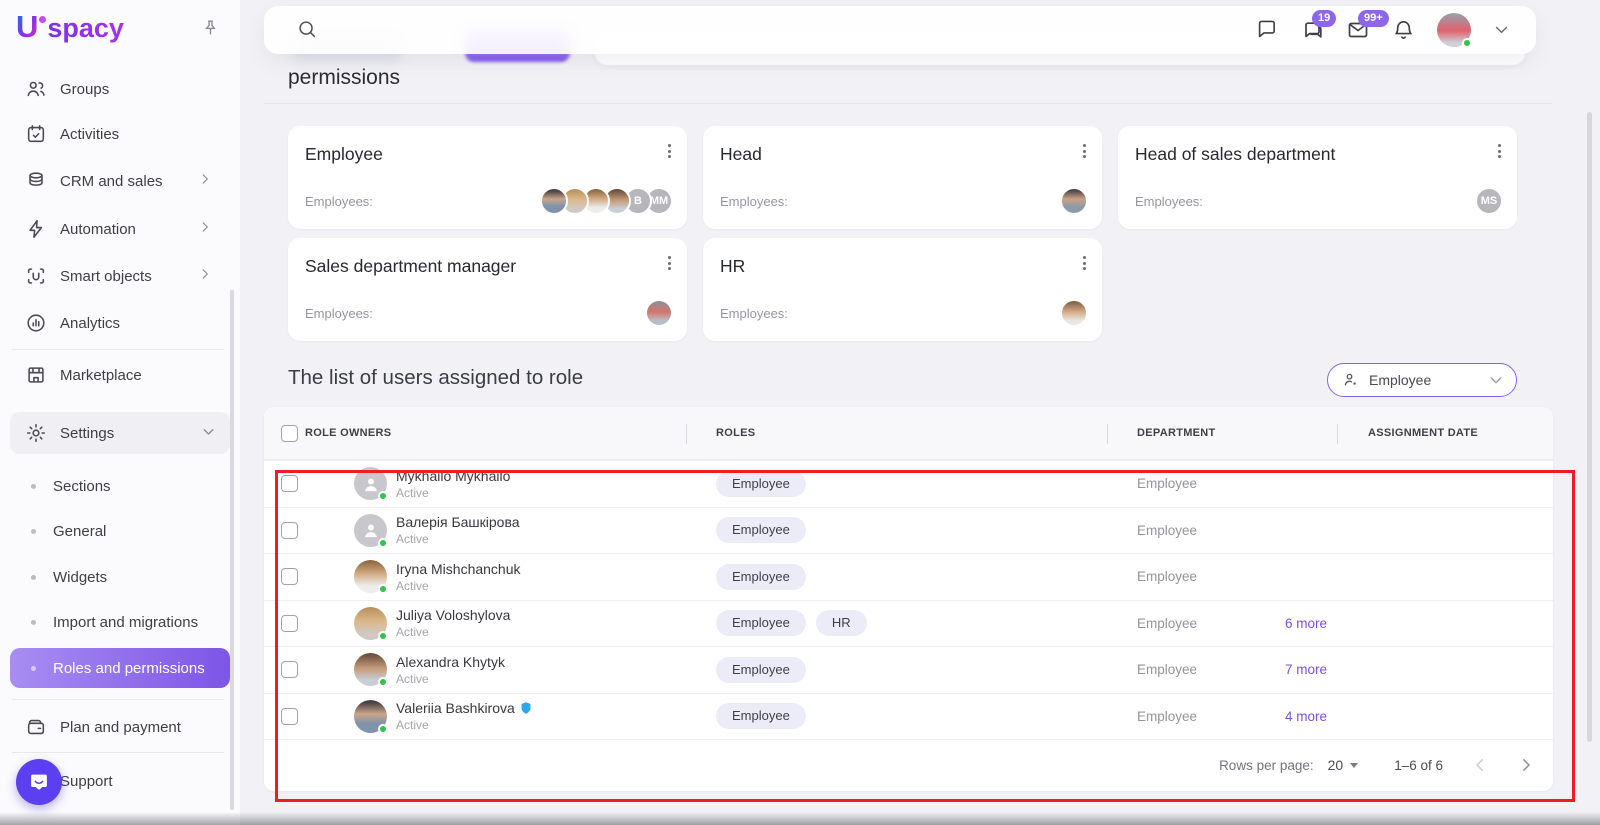 This screenshot has height=825, width=1600. What do you see at coordinates (1367, 26) in the screenshot?
I see `mail-icon: 99+` at bounding box center [1367, 26].